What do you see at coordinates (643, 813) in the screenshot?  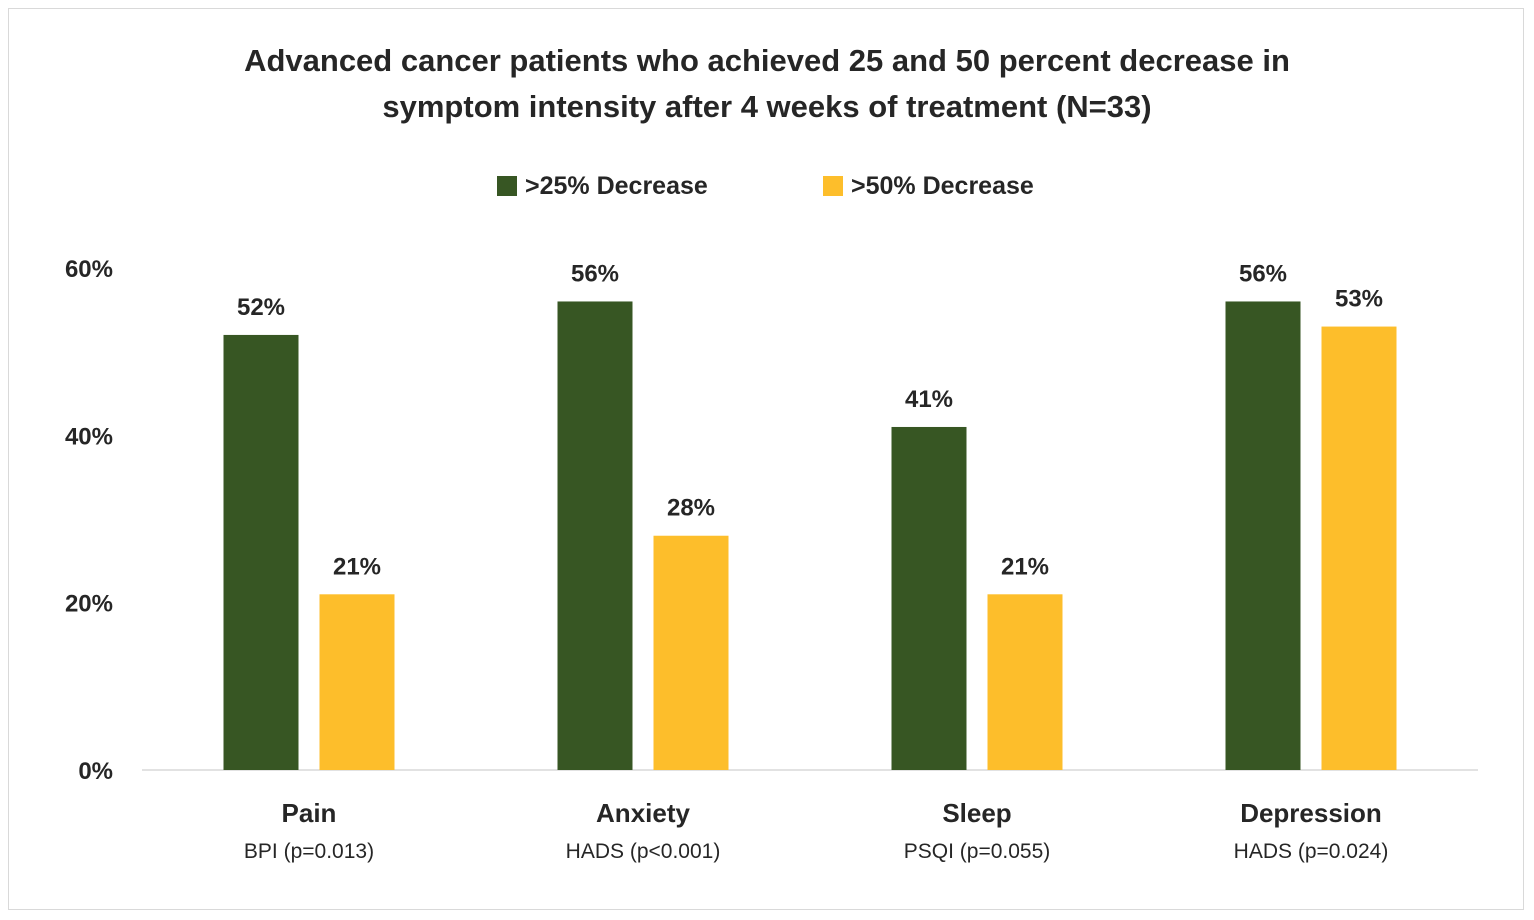 I see `x-tick-label: Anxiety` at bounding box center [643, 813].